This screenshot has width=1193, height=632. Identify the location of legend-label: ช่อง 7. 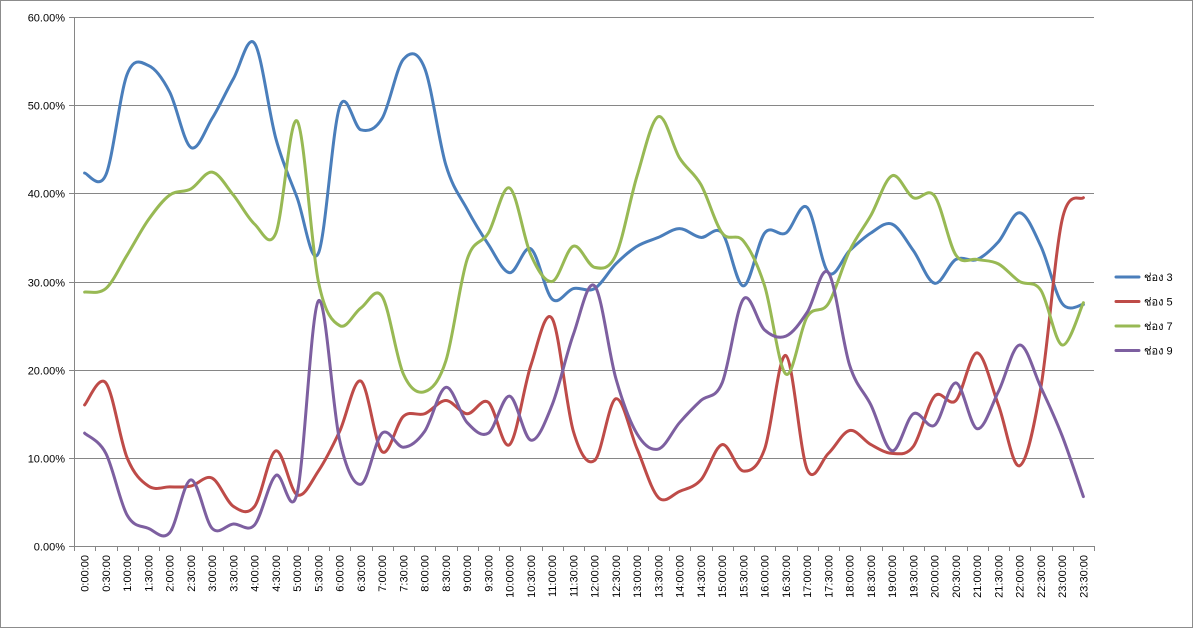
(1158, 327).